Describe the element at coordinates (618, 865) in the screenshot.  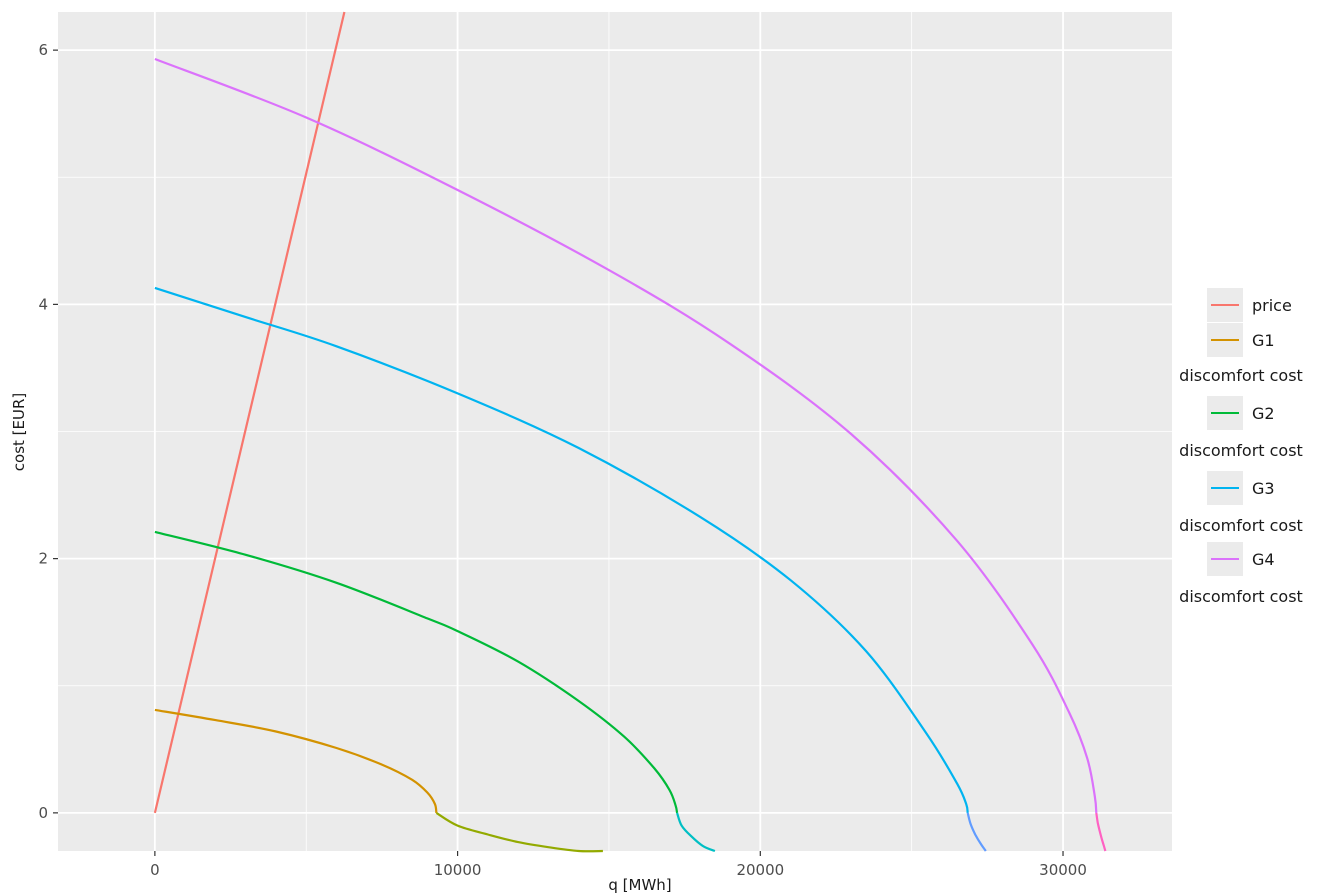
I see `x-axis: 0 10000 20000 30000` at that location.